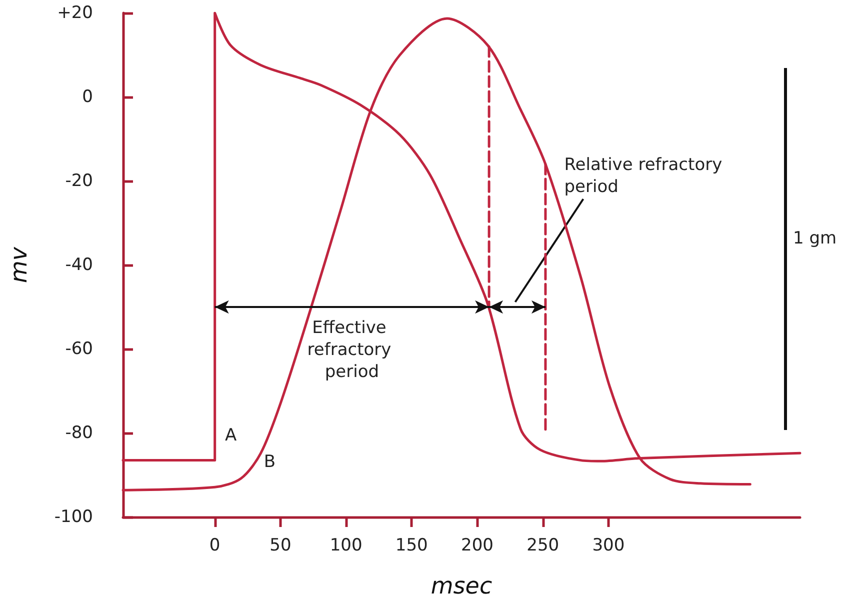 Image resolution: width=849 pixels, height=603 pixels. I want to click on y-tick-label: +20, so click(75, 13).